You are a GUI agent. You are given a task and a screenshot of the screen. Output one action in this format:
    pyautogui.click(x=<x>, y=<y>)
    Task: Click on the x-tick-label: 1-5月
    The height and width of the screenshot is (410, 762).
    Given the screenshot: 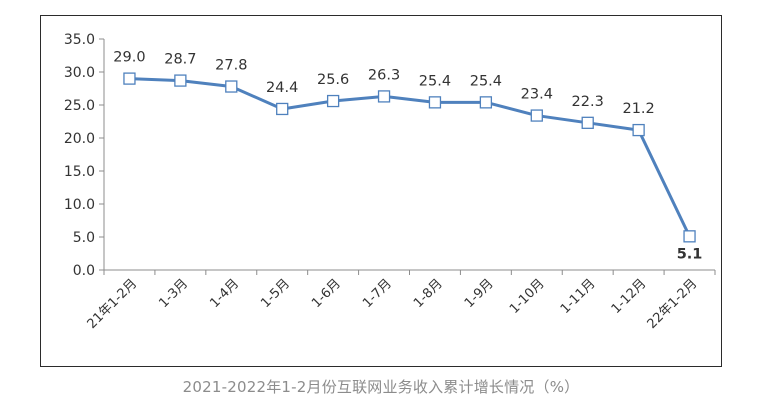 What is the action you would take?
    pyautogui.click(x=275, y=293)
    